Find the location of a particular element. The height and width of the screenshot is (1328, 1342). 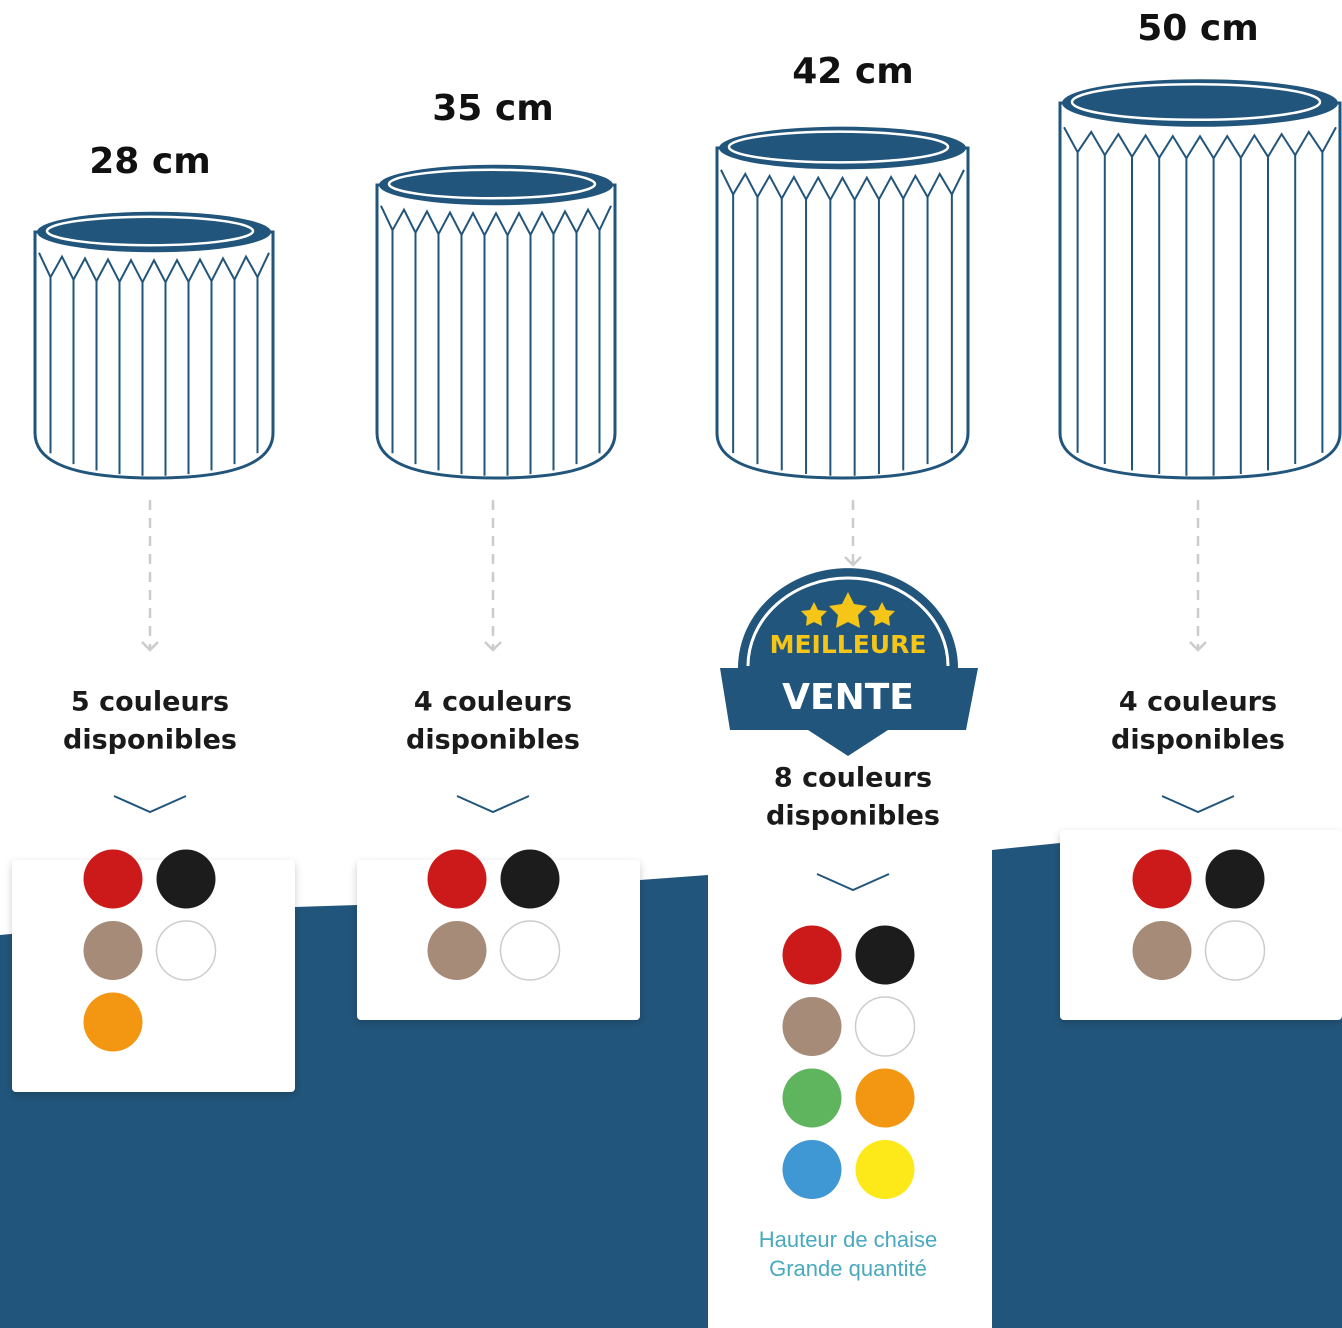

badge-line2: VENTE is located at coordinates (848, 697).